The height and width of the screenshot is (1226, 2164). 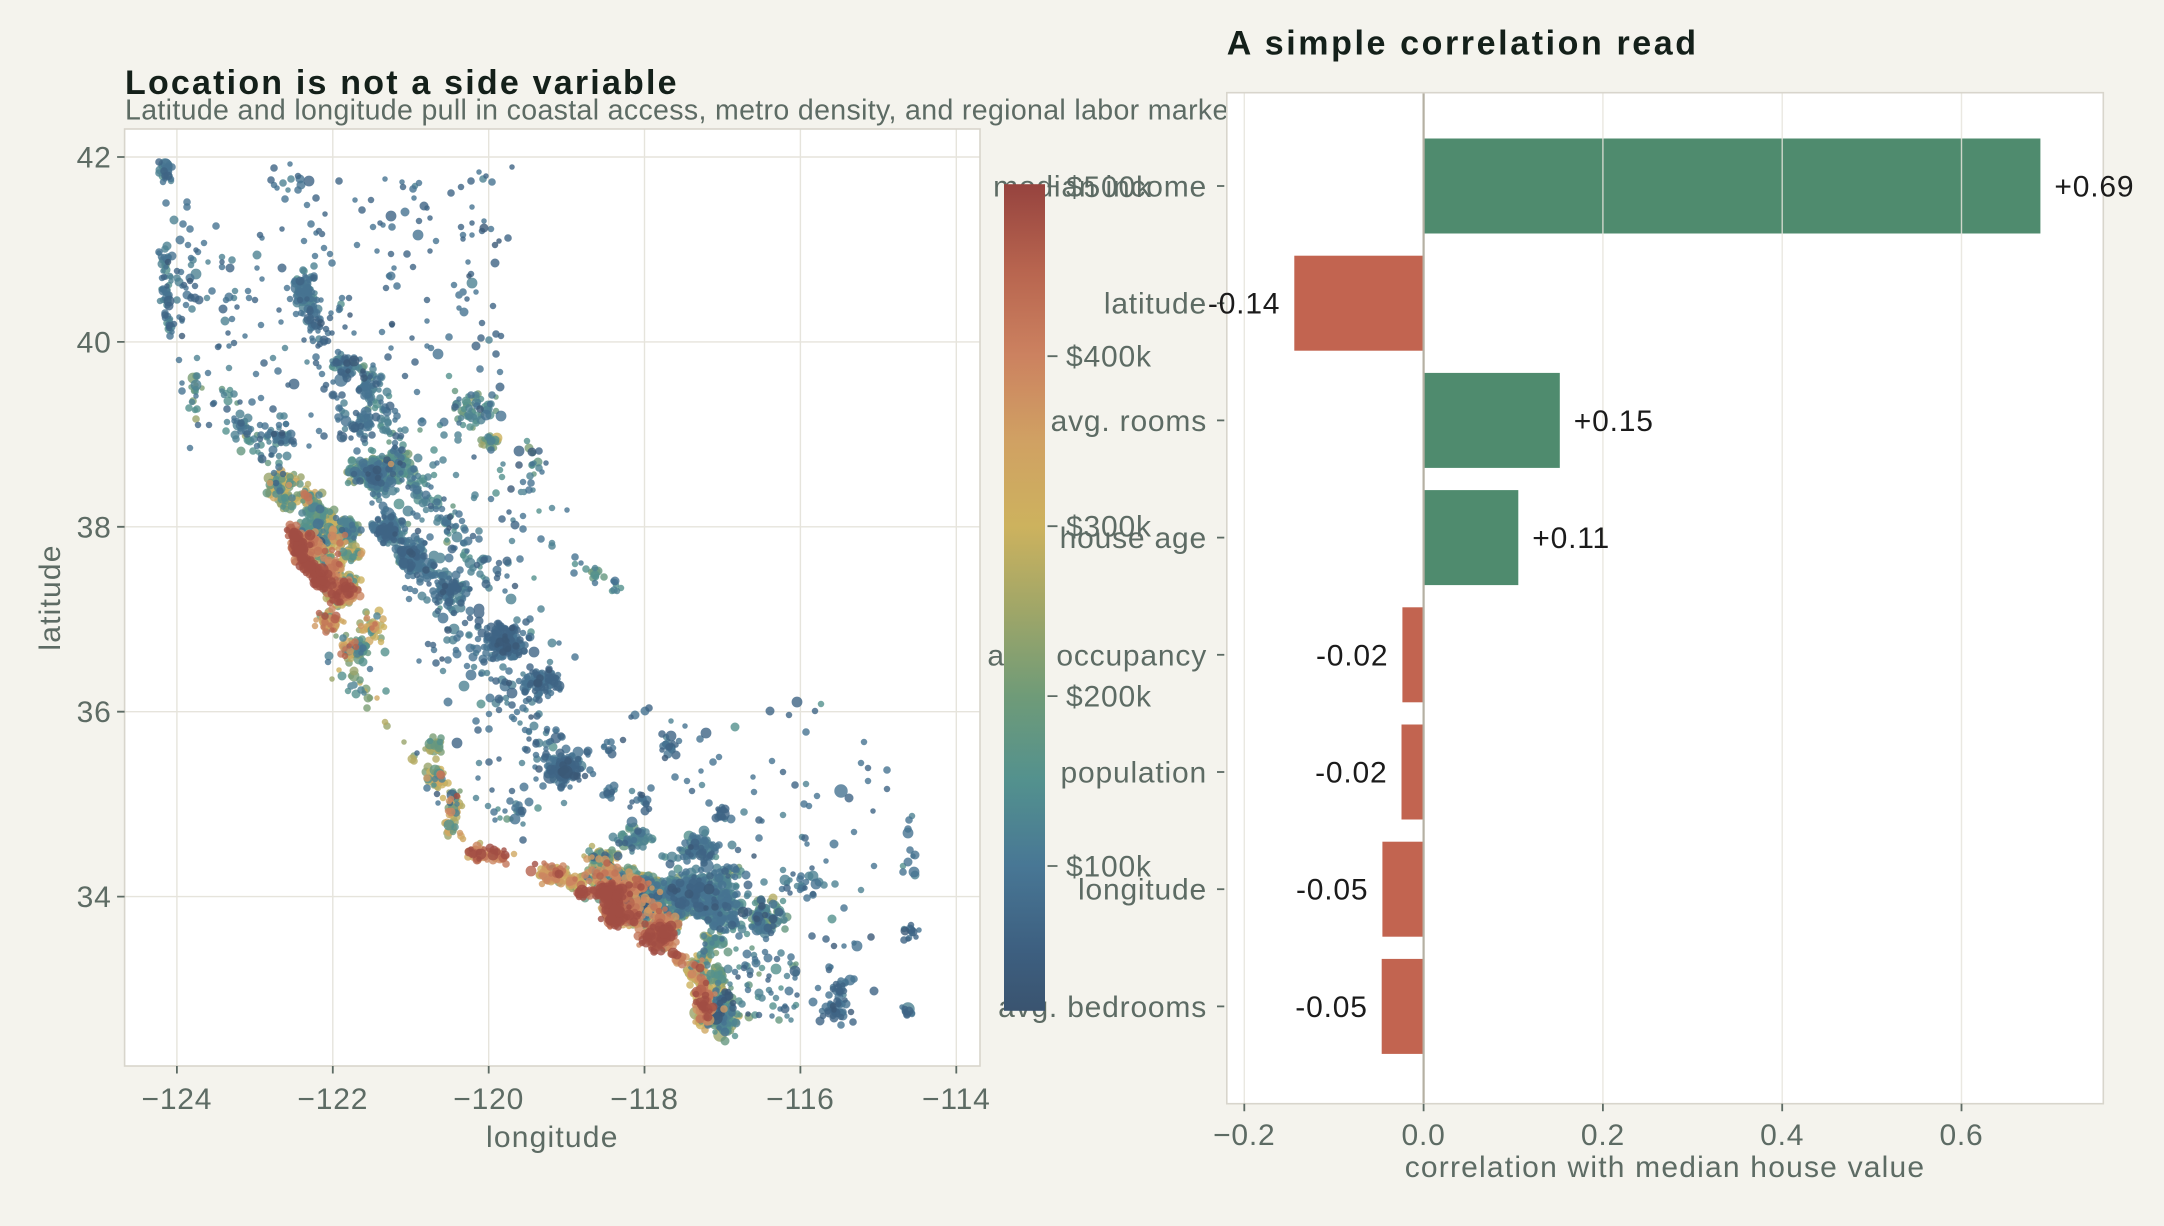 I want to click on svg-text: −124, so click(x=177, y=1099).